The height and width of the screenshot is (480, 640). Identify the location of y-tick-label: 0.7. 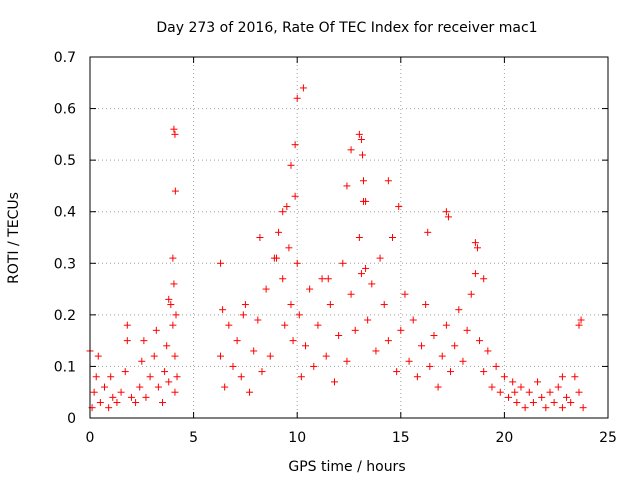
(65, 58).